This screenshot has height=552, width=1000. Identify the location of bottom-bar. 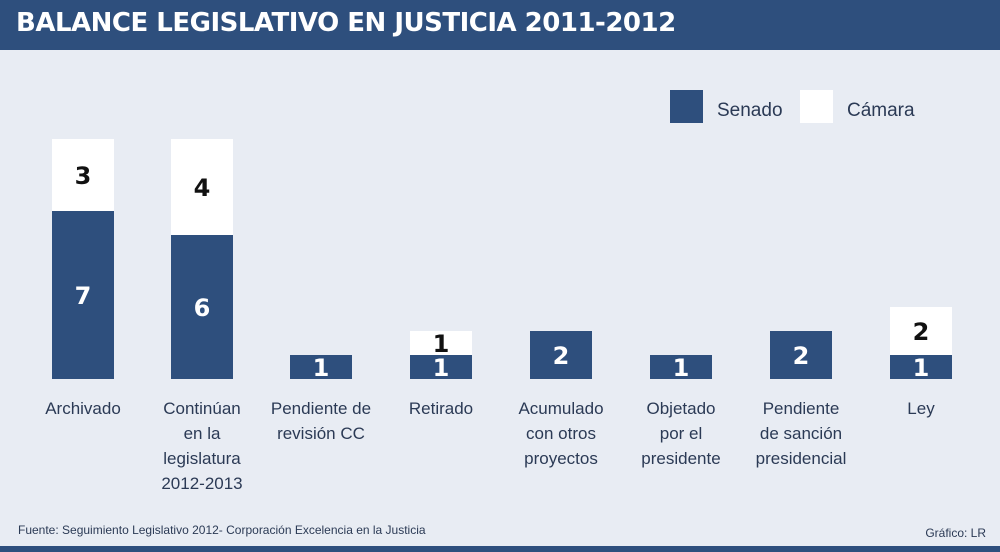
(500, 549).